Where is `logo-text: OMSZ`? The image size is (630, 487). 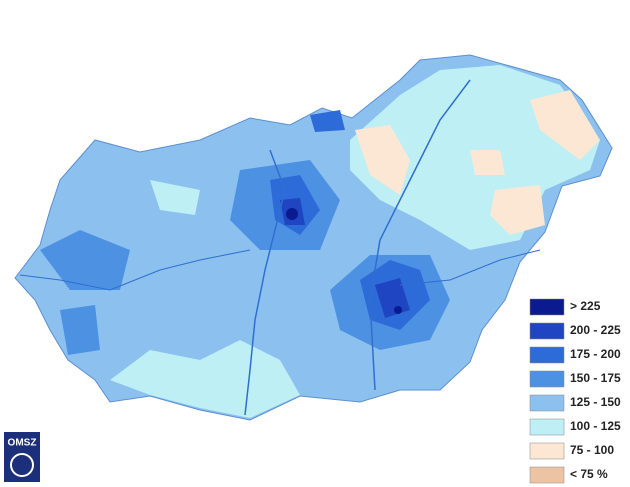 logo-text: OMSZ is located at coordinates (22, 443).